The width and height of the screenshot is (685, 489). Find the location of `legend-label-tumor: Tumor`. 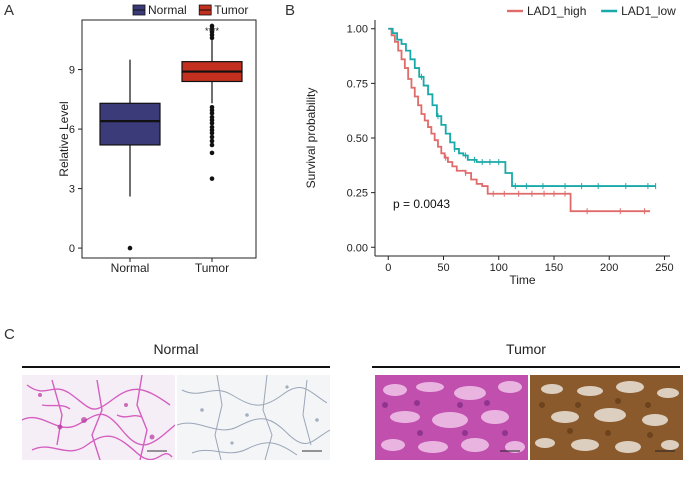

legend-label-tumor: Tumor is located at coordinates (231, 10).